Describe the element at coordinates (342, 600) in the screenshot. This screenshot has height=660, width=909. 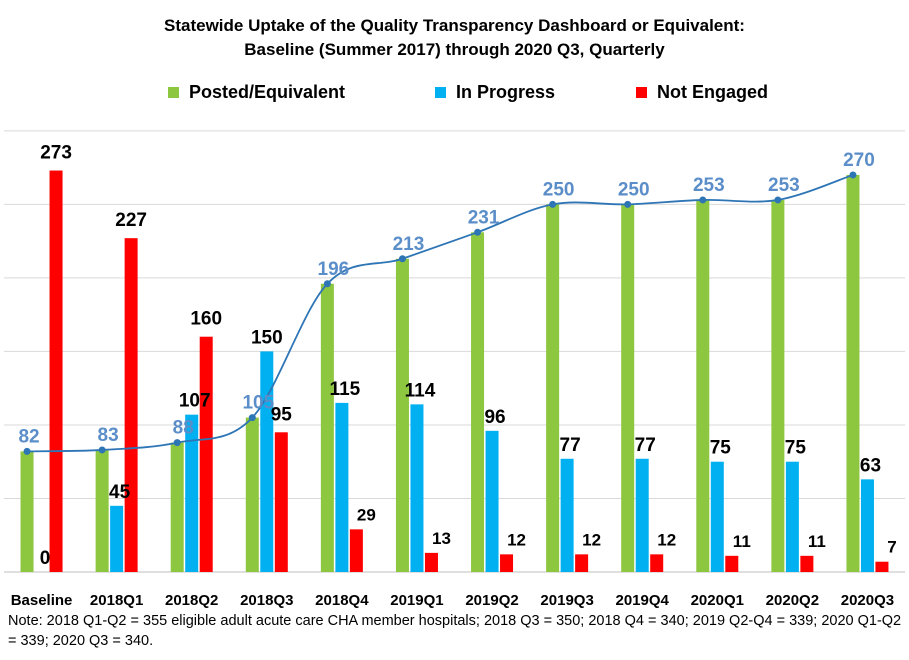
I see `x-tick-label: 2018Q4` at that location.